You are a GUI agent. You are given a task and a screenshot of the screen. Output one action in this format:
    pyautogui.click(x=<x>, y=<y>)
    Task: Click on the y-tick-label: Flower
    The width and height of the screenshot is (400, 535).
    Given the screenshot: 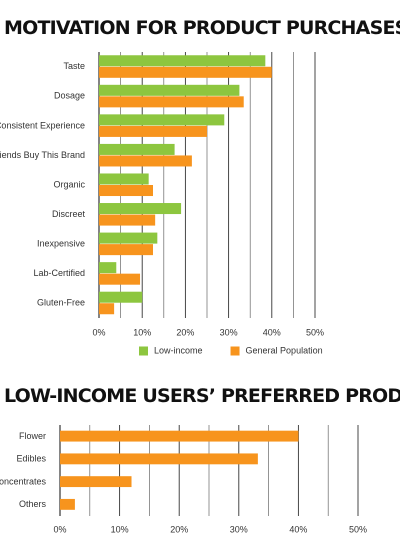 What is the action you would take?
    pyautogui.click(x=32, y=436)
    